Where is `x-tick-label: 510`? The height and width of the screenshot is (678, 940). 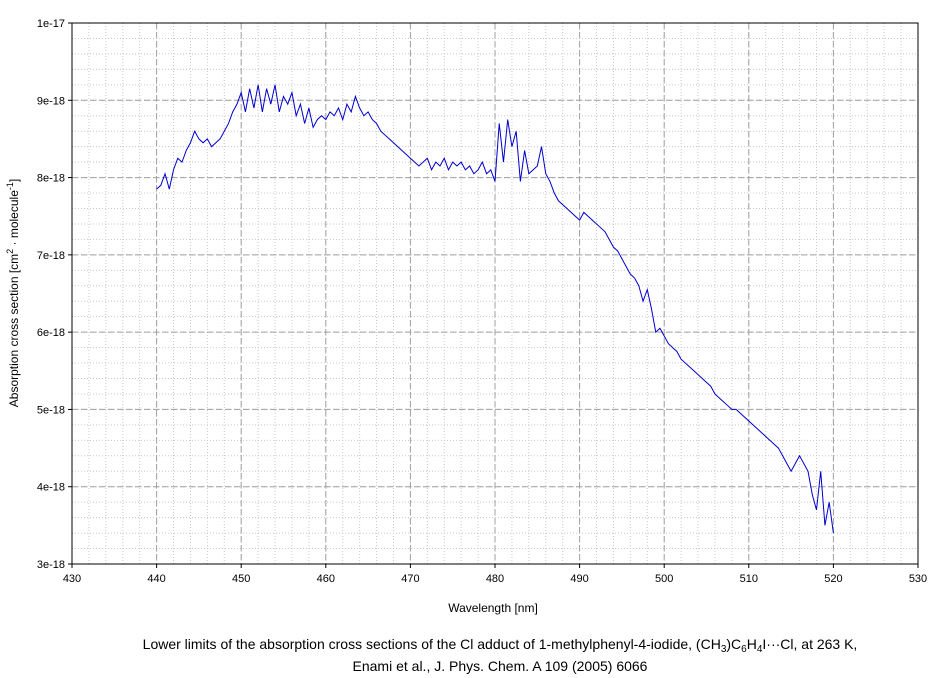
x-tick-label: 510 is located at coordinates (749, 579).